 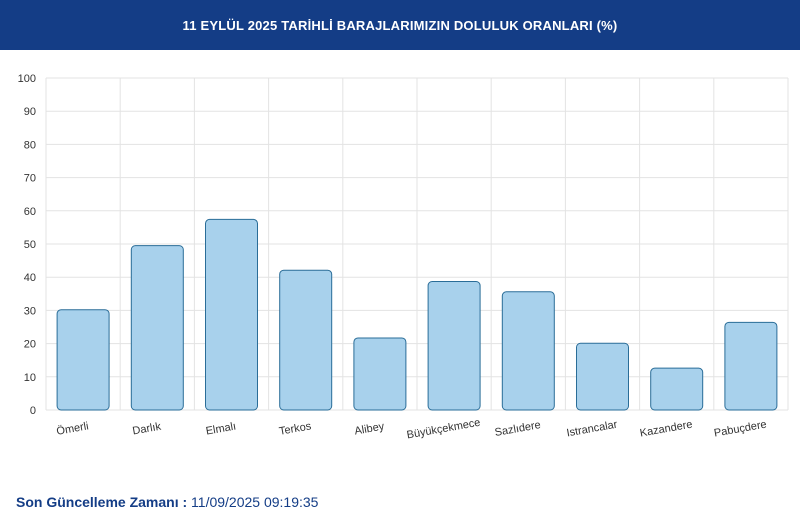 I want to click on bar-Kazandere, so click(x=677, y=389).